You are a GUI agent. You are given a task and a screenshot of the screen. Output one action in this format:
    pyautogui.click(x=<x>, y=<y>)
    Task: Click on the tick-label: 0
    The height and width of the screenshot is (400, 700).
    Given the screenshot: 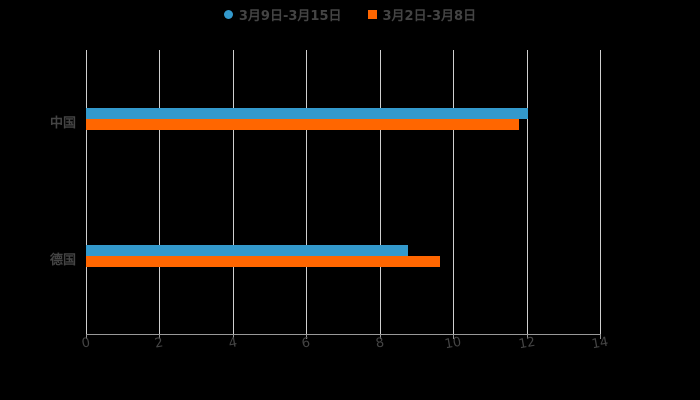 What is the action you would take?
    pyautogui.click(x=86, y=343)
    